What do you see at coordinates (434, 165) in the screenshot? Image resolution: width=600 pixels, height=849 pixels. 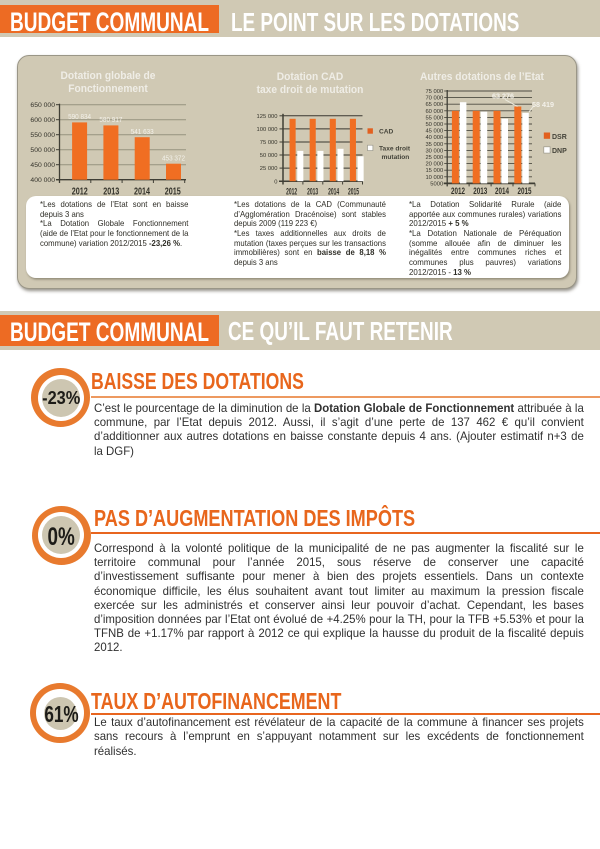 I see `svg-text: 20 000` at bounding box center [434, 165].